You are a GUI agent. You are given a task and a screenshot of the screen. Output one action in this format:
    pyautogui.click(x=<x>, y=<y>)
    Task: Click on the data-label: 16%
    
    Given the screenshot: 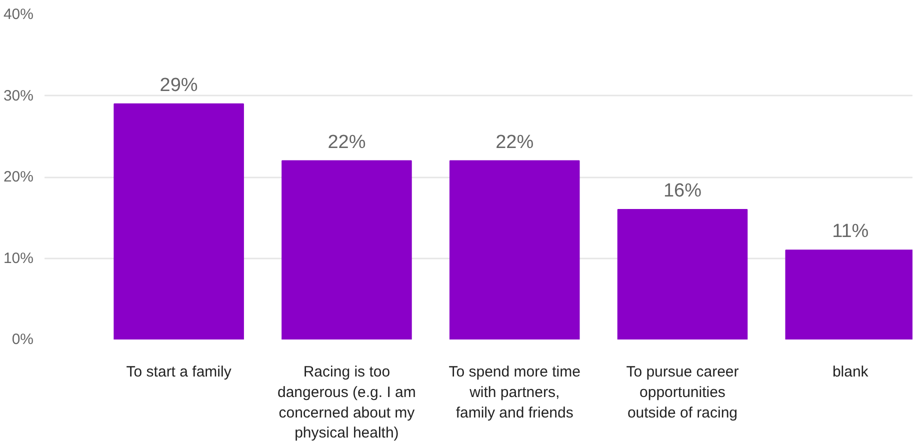 What is the action you would take?
    pyautogui.click(x=682, y=191)
    